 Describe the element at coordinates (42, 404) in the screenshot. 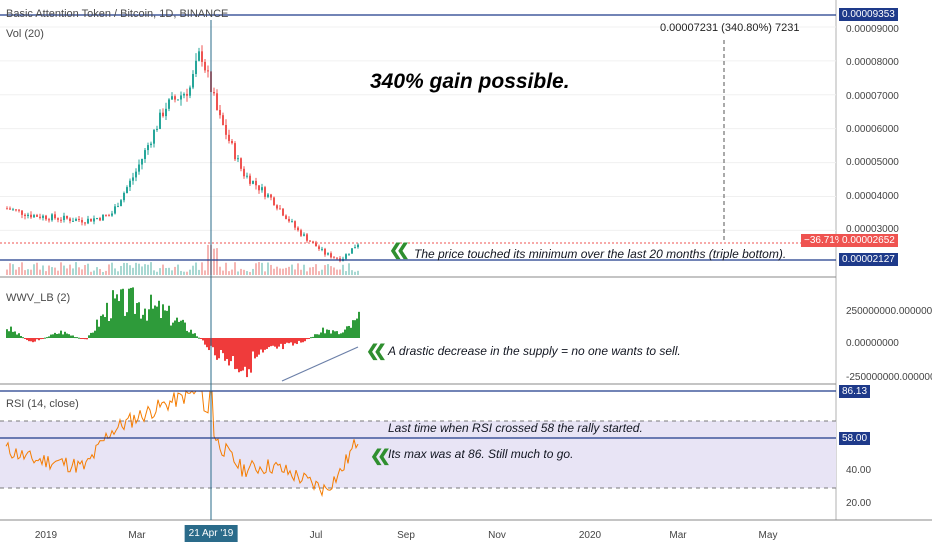

I see `rsi-label: RSI (14, close)` at that location.